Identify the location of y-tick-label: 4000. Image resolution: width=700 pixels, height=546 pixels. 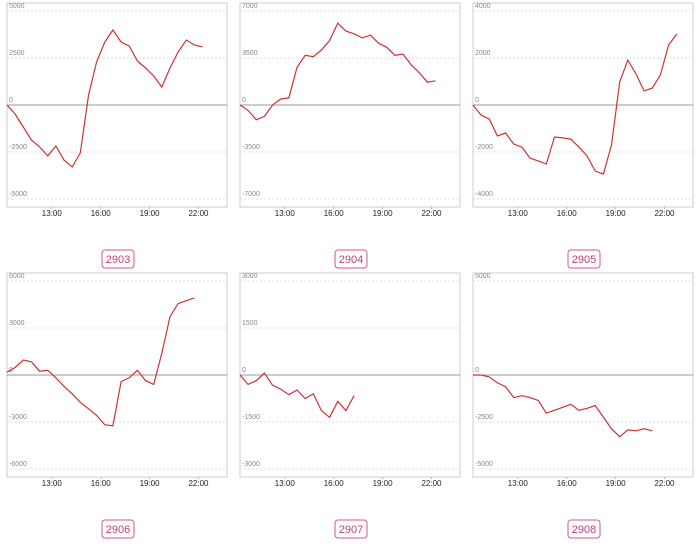
(483, 6).